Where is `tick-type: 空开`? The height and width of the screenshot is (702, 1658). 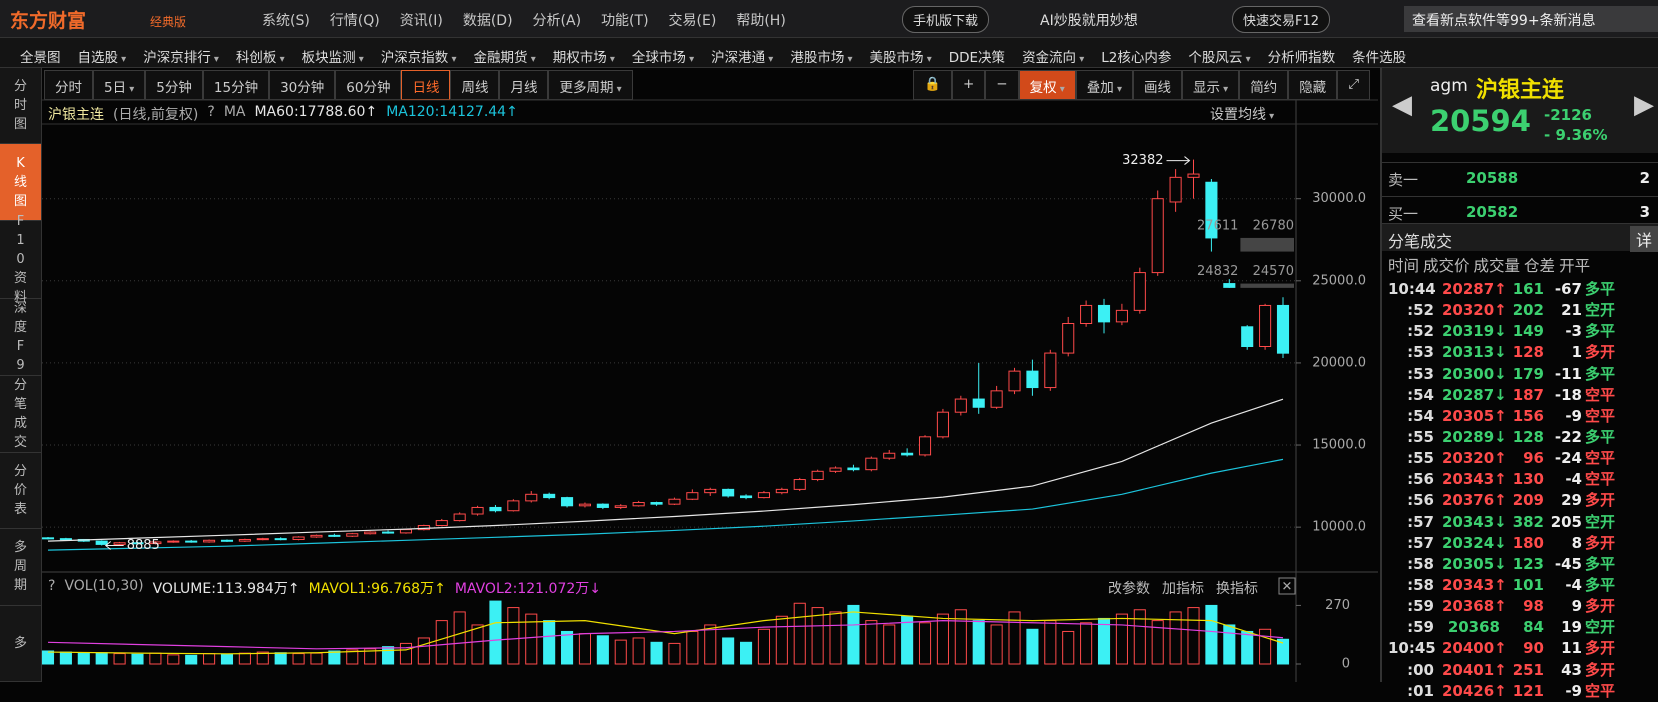
tick-type: 空开 is located at coordinates (1600, 627).